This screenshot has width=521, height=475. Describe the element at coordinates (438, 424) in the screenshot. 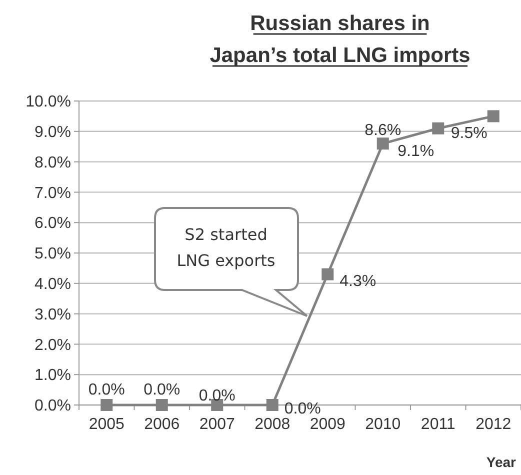

I see `x-tick-label: 2011` at that location.